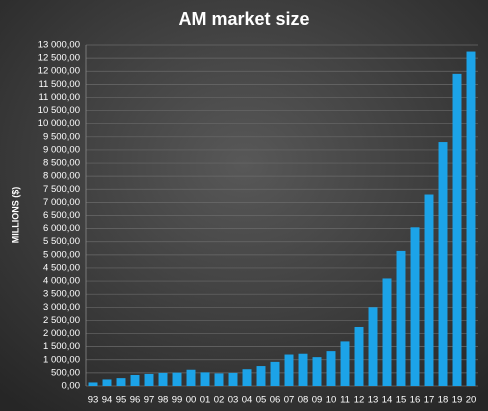 This screenshot has height=411, width=488. I want to click on x-tick-label: 14, so click(387, 400).